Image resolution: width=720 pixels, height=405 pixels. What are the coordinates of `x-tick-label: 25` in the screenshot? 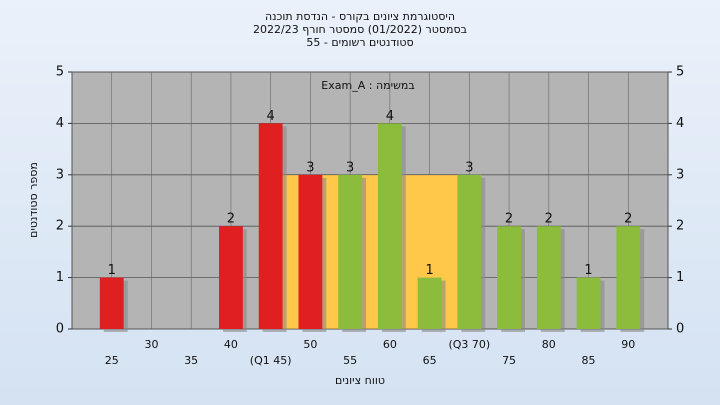 It's located at (112, 360).